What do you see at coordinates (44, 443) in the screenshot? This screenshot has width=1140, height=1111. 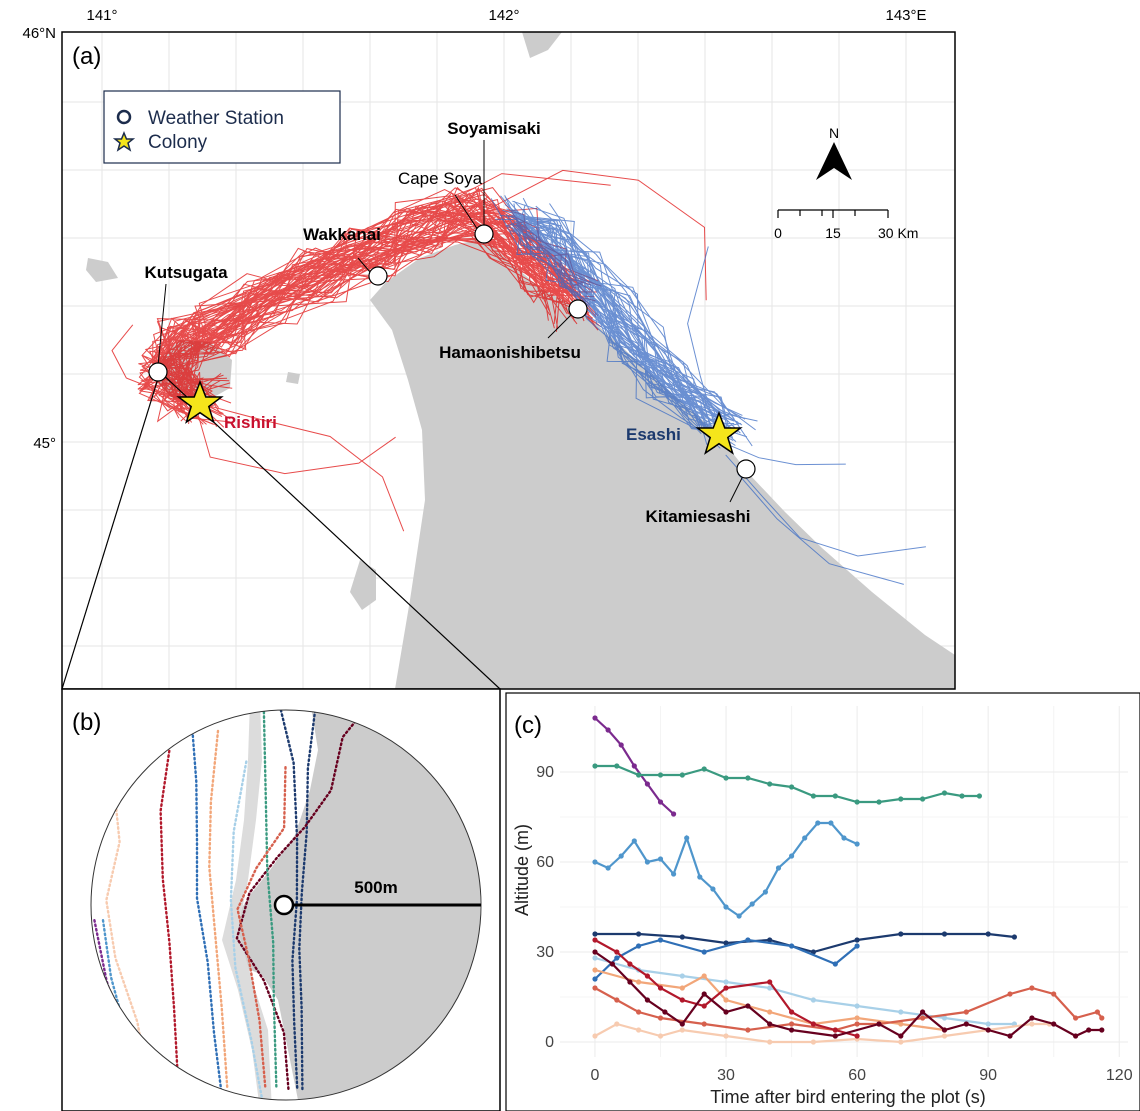 I see `lat-tick-45: 45°` at bounding box center [44, 443].